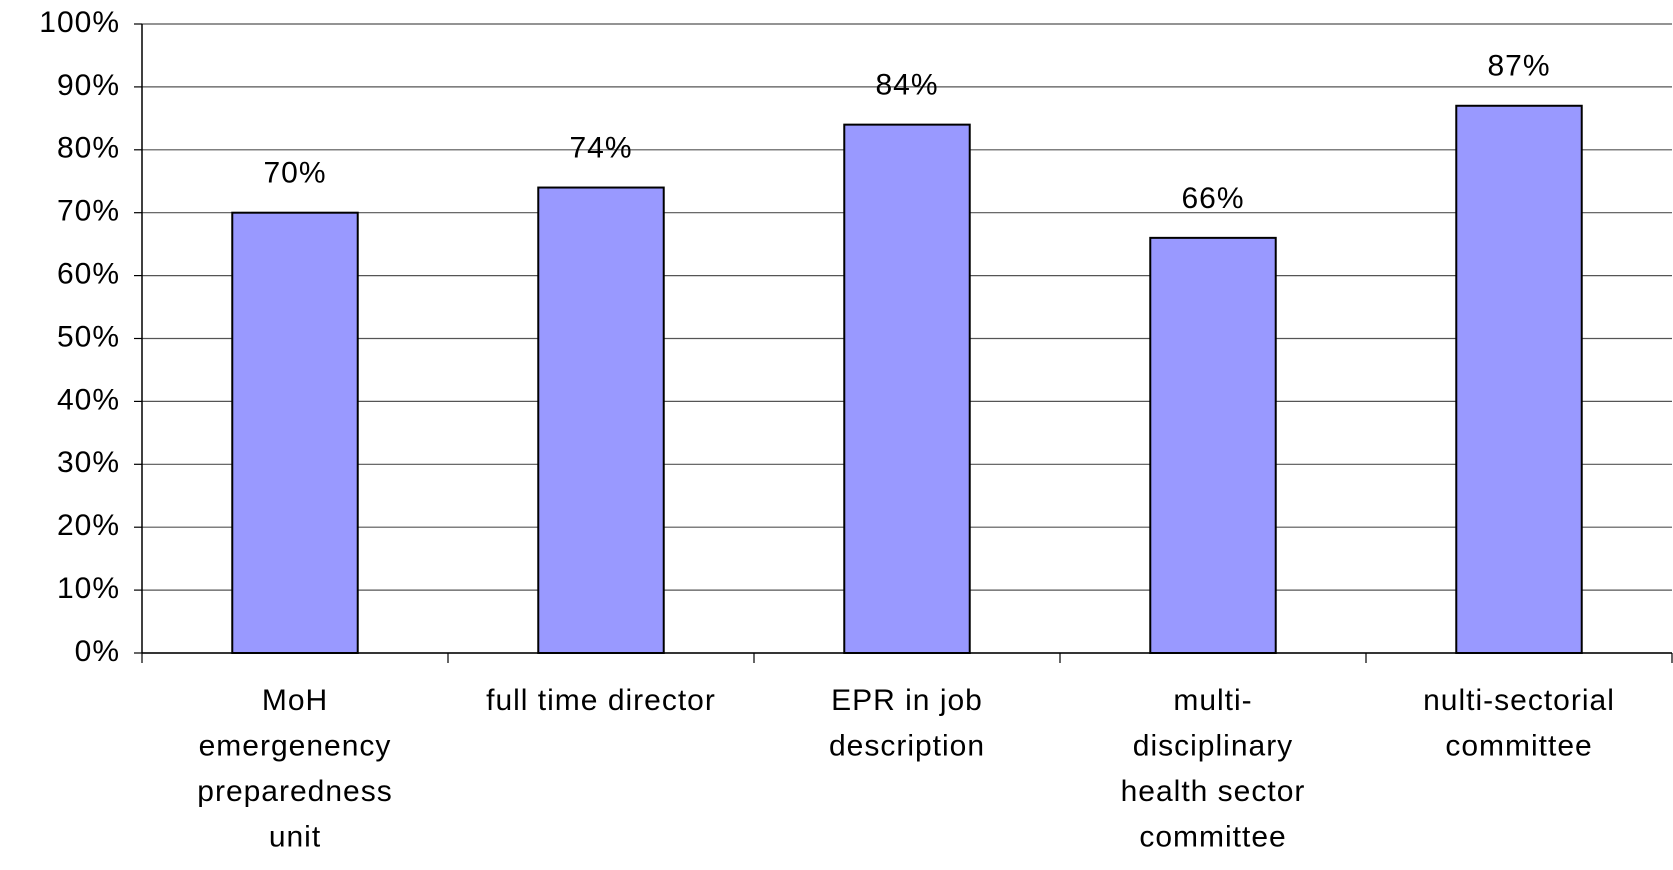 The height and width of the screenshot is (870, 1673). I want to click on data-label: 87%, so click(1518, 66).